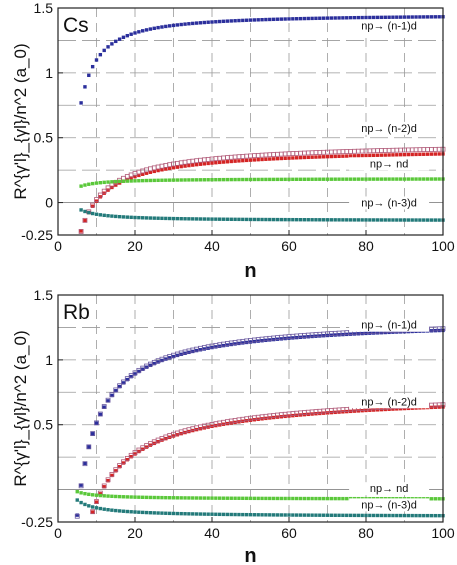 The width and height of the screenshot is (457, 565). Describe the element at coordinates (44, 8) in the screenshot. I see `y-tick-label: 1.5` at that location.